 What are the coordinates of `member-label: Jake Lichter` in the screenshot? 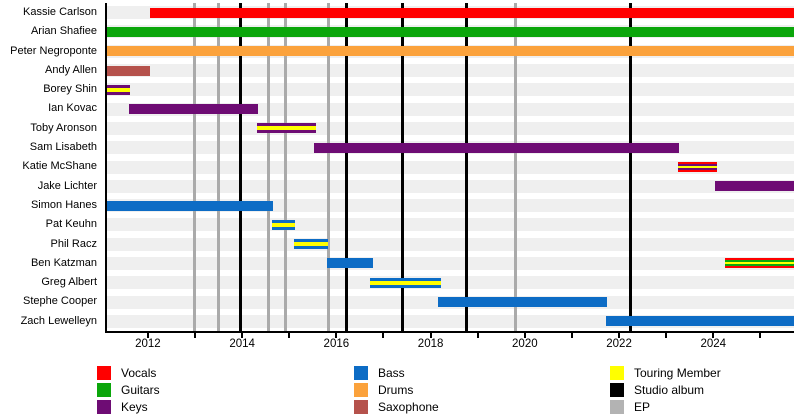 It's located at (67, 185).